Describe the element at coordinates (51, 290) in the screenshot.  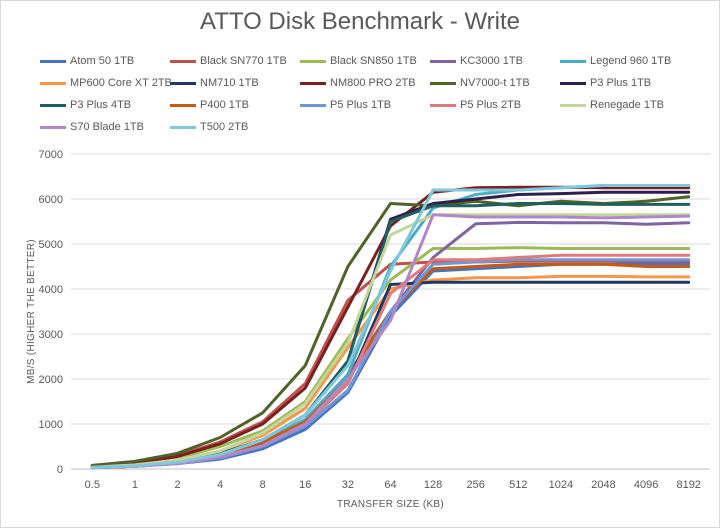
I see `y-tick-label: 4000` at that location.